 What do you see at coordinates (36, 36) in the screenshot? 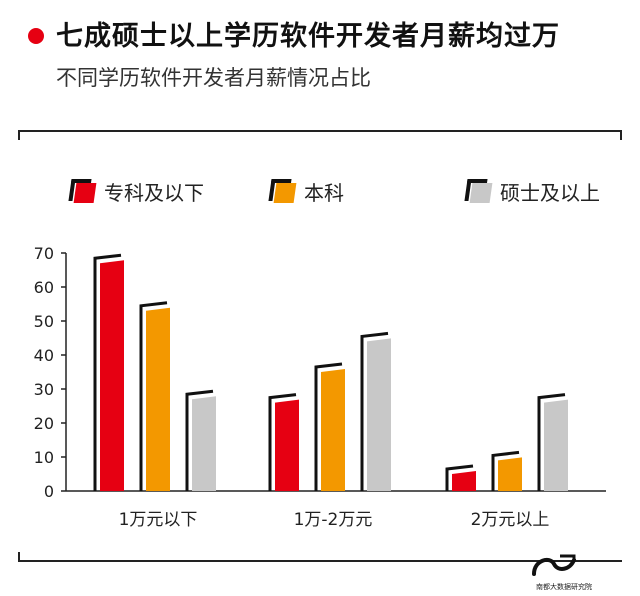
I see `title-bullet` at bounding box center [36, 36].